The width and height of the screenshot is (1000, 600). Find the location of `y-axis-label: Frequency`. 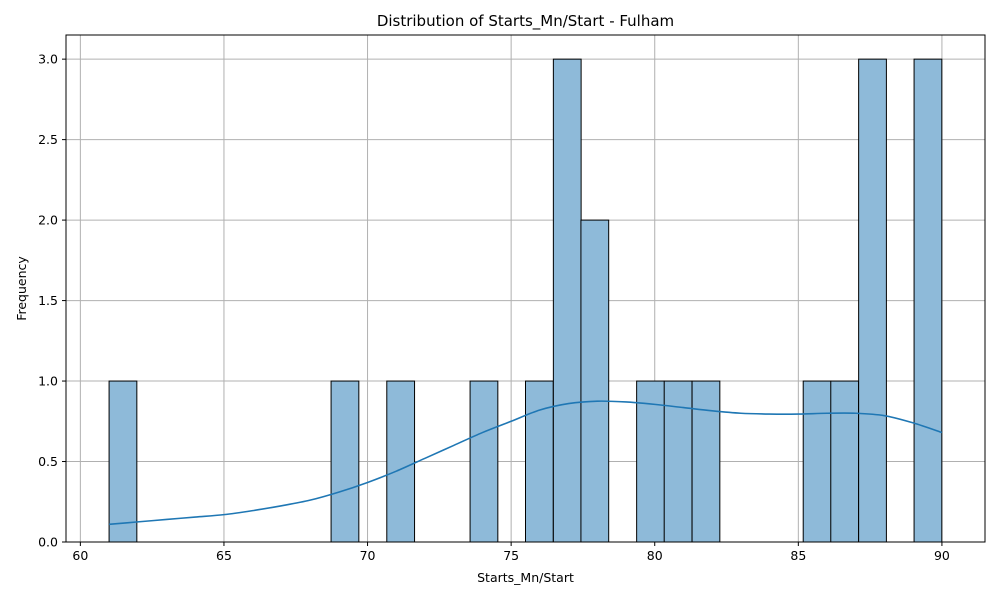

y-axis-label: Frequency is located at coordinates (21, 288).